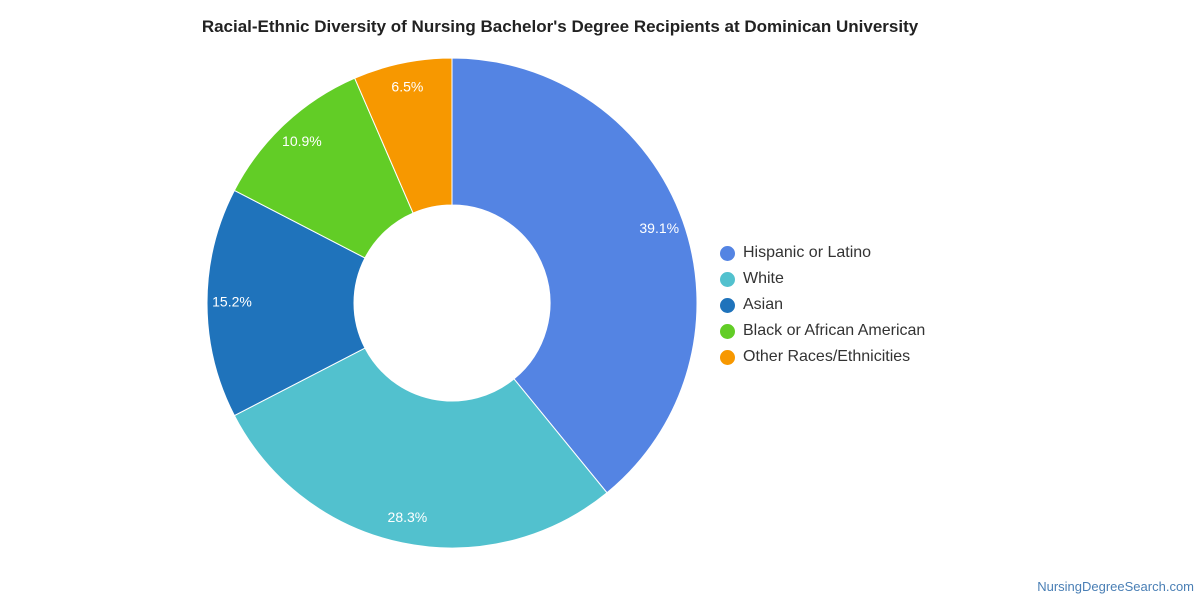 Image resolution: width=1200 pixels, height=600 pixels. Describe the element at coordinates (408, 517) in the screenshot. I see `slice-label-white: 28.3%` at that location.